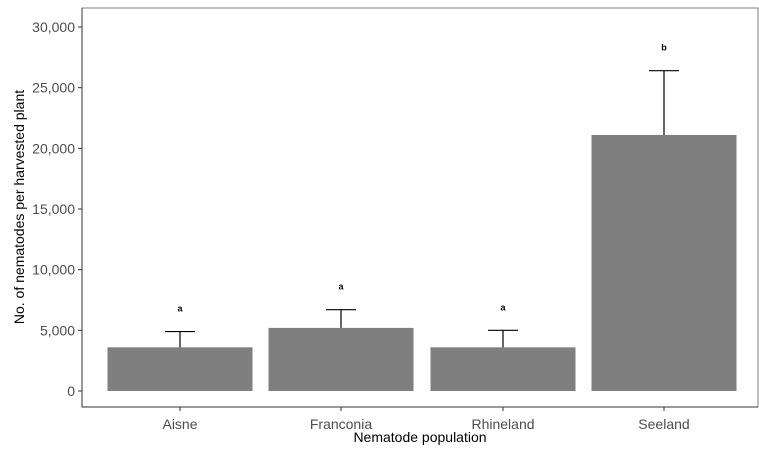  I want to click on y-axis: 0 5,000 10,000 15,000 20,000 25,000 30,000, so click(57, 207).